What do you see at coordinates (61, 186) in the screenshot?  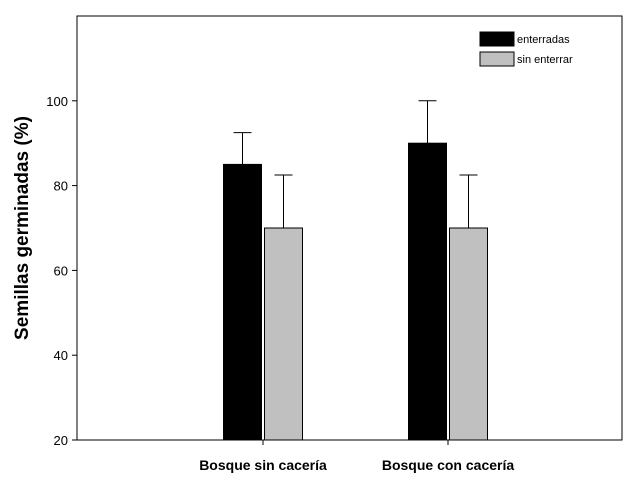 I see `y-tick-label: 80` at bounding box center [61, 186].